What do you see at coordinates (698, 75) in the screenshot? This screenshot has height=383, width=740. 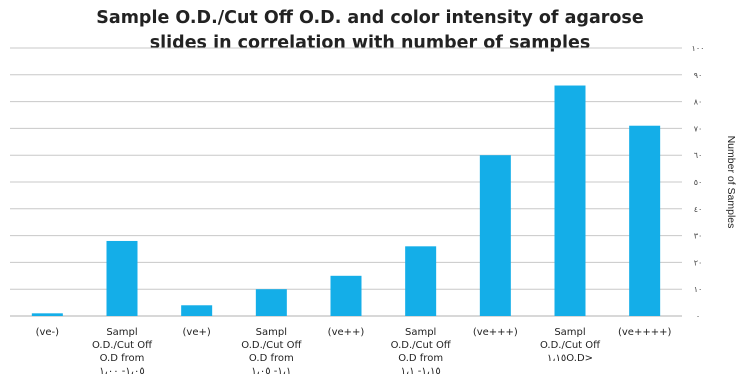 I see `y-tick-label: ٩٠` at bounding box center [698, 75].